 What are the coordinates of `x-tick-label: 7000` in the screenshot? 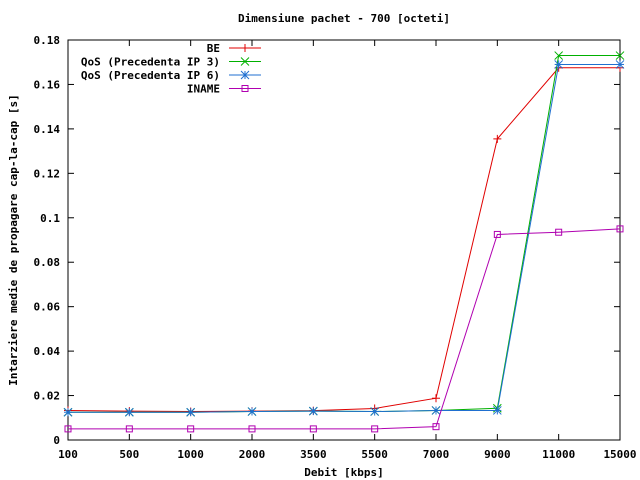 It's located at (436, 454).